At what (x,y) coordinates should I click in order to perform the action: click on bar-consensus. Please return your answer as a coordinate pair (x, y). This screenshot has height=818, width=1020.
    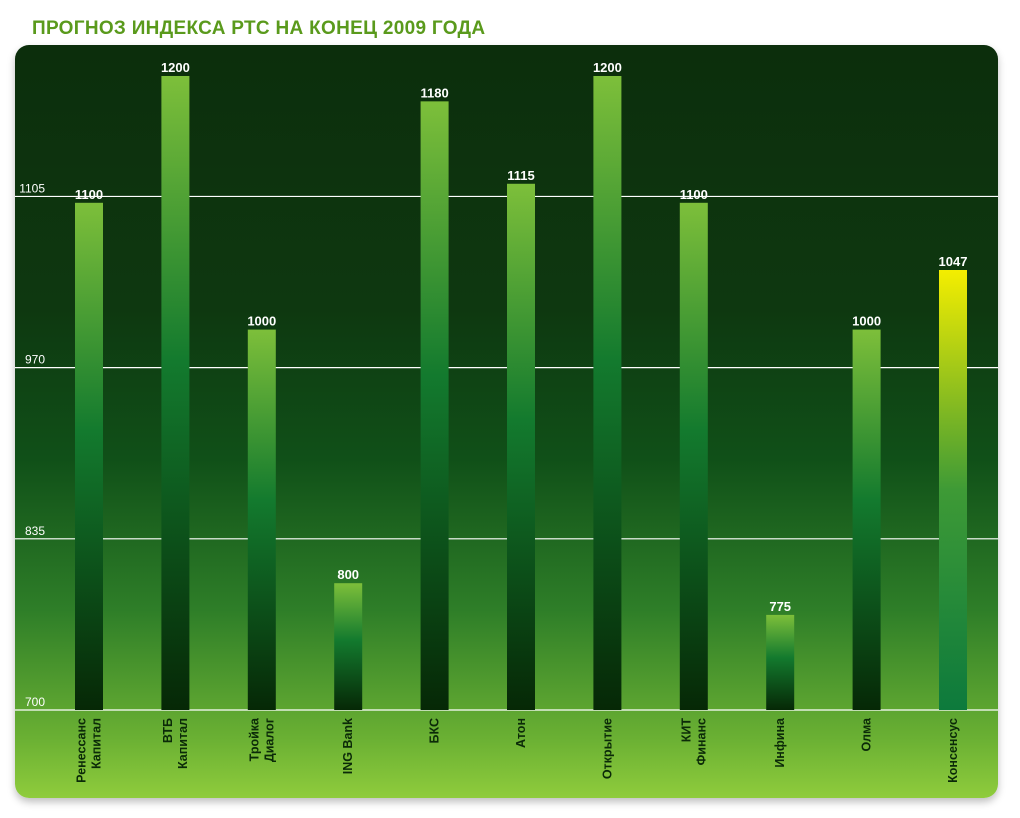
    Looking at the image, I should click on (953, 490).